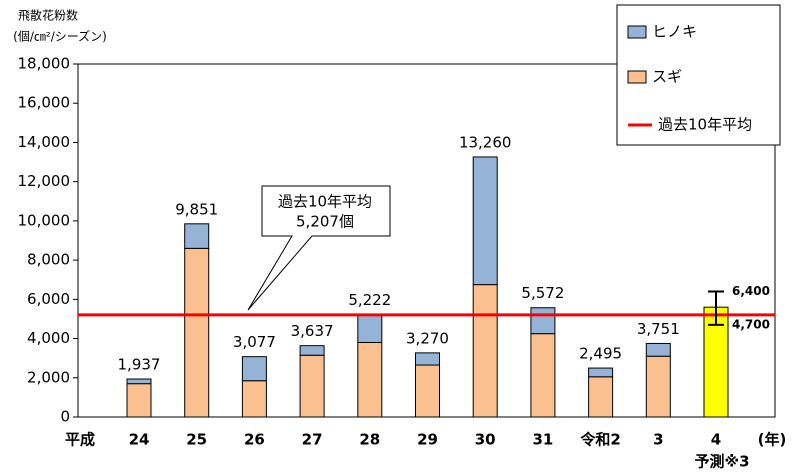 This screenshot has height=475, width=800. What do you see at coordinates (721, 462) in the screenshot?
I see `forecast-note: 予測※3` at bounding box center [721, 462].